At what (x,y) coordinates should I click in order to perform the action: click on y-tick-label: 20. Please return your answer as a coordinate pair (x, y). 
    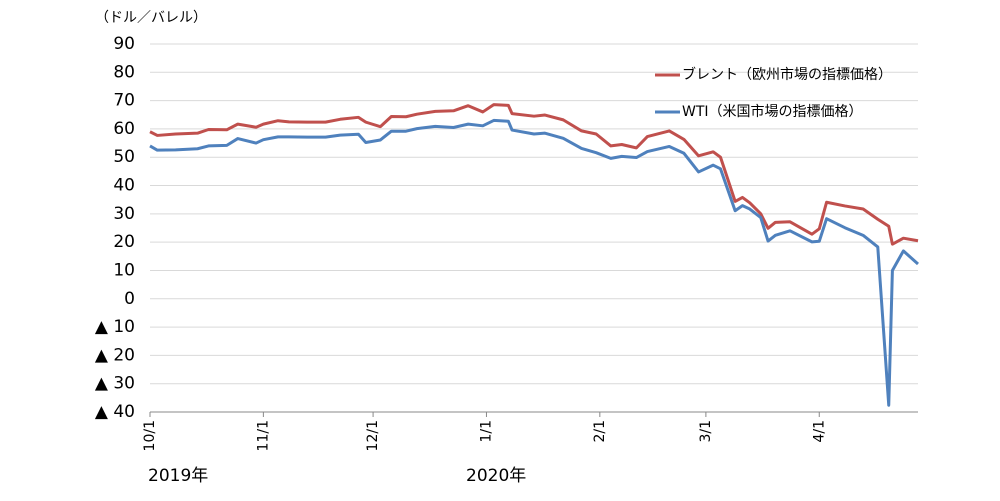
    Looking at the image, I should click on (124, 242).